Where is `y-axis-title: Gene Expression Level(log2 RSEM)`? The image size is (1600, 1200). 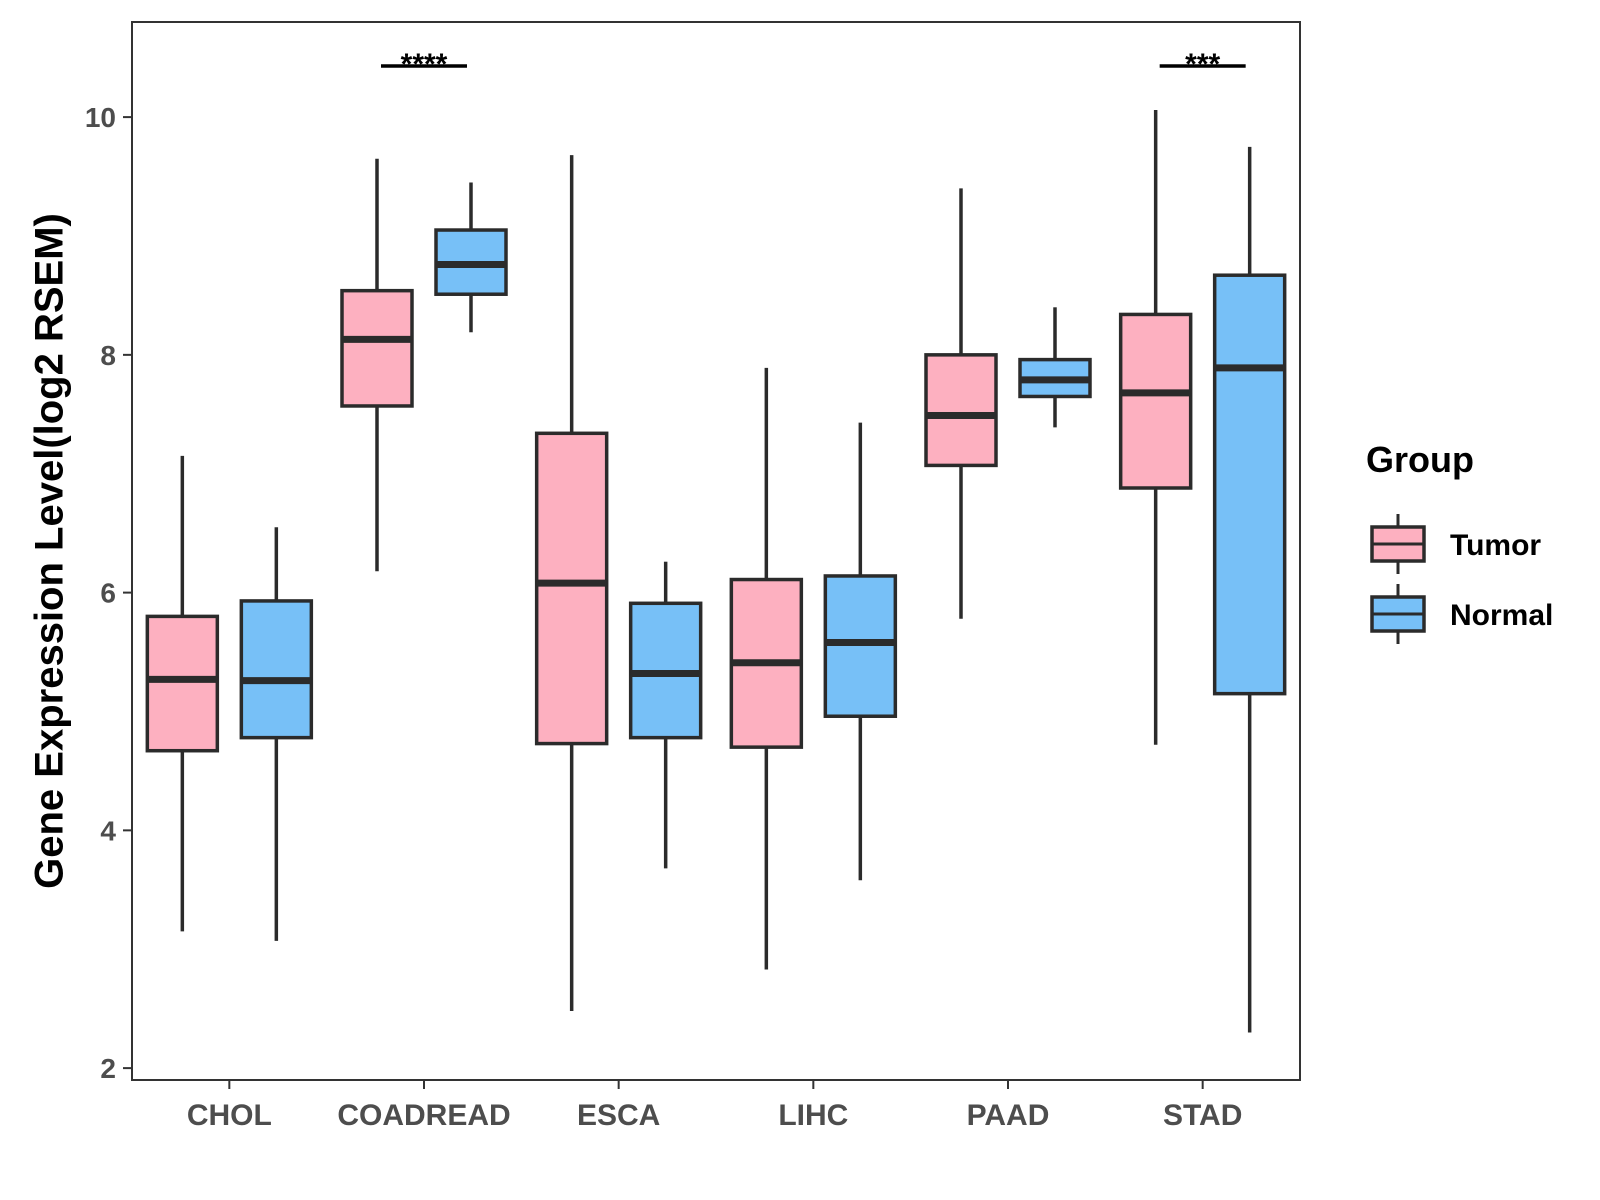
y-axis-title: Gene Expression Level(log2 RSEM) is located at coordinates (50, 551).